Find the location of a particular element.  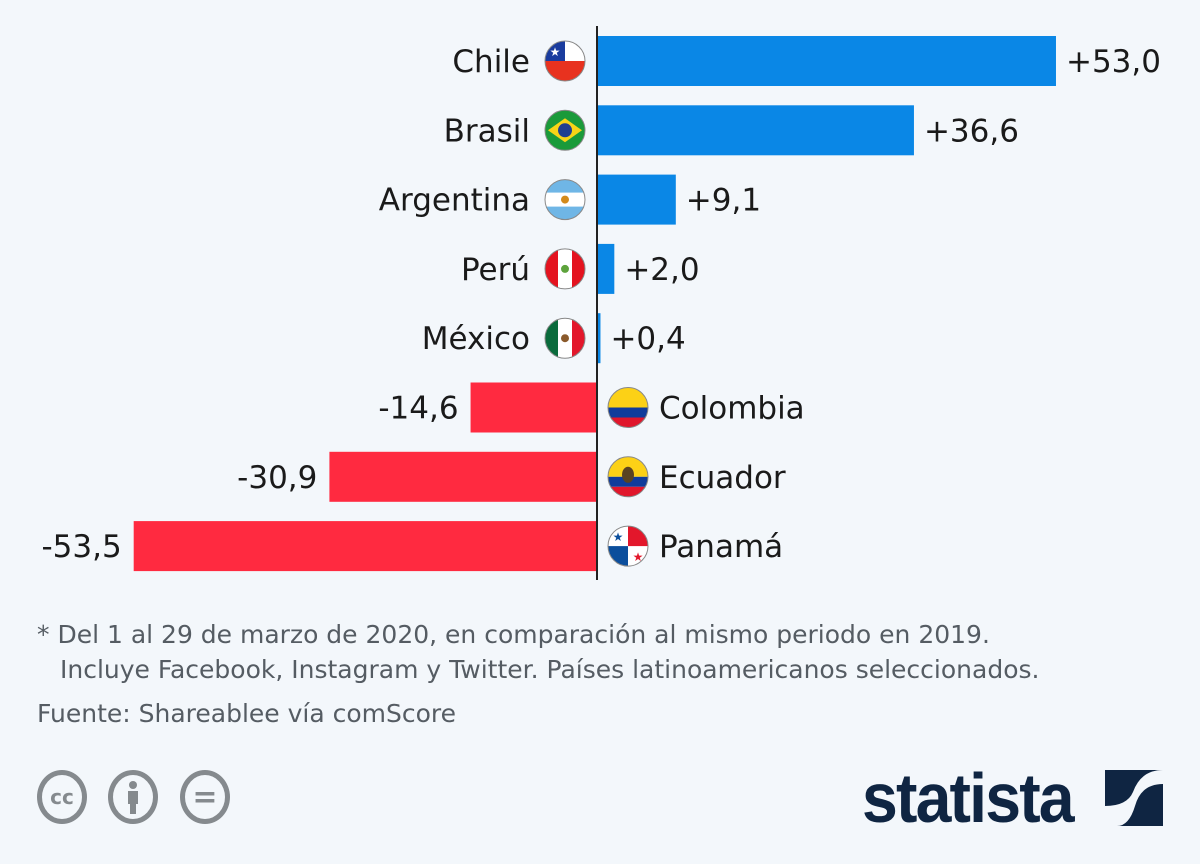

source-text: Fuente: Shareablee vía comScore is located at coordinates (247, 713).